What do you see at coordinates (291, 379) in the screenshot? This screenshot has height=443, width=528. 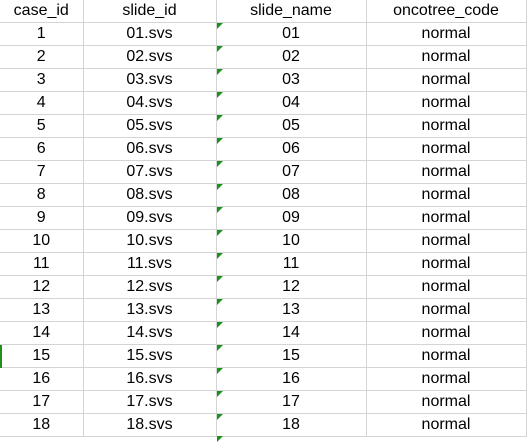 I see `slide-name-cell: 16` at bounding box center [291, 379].